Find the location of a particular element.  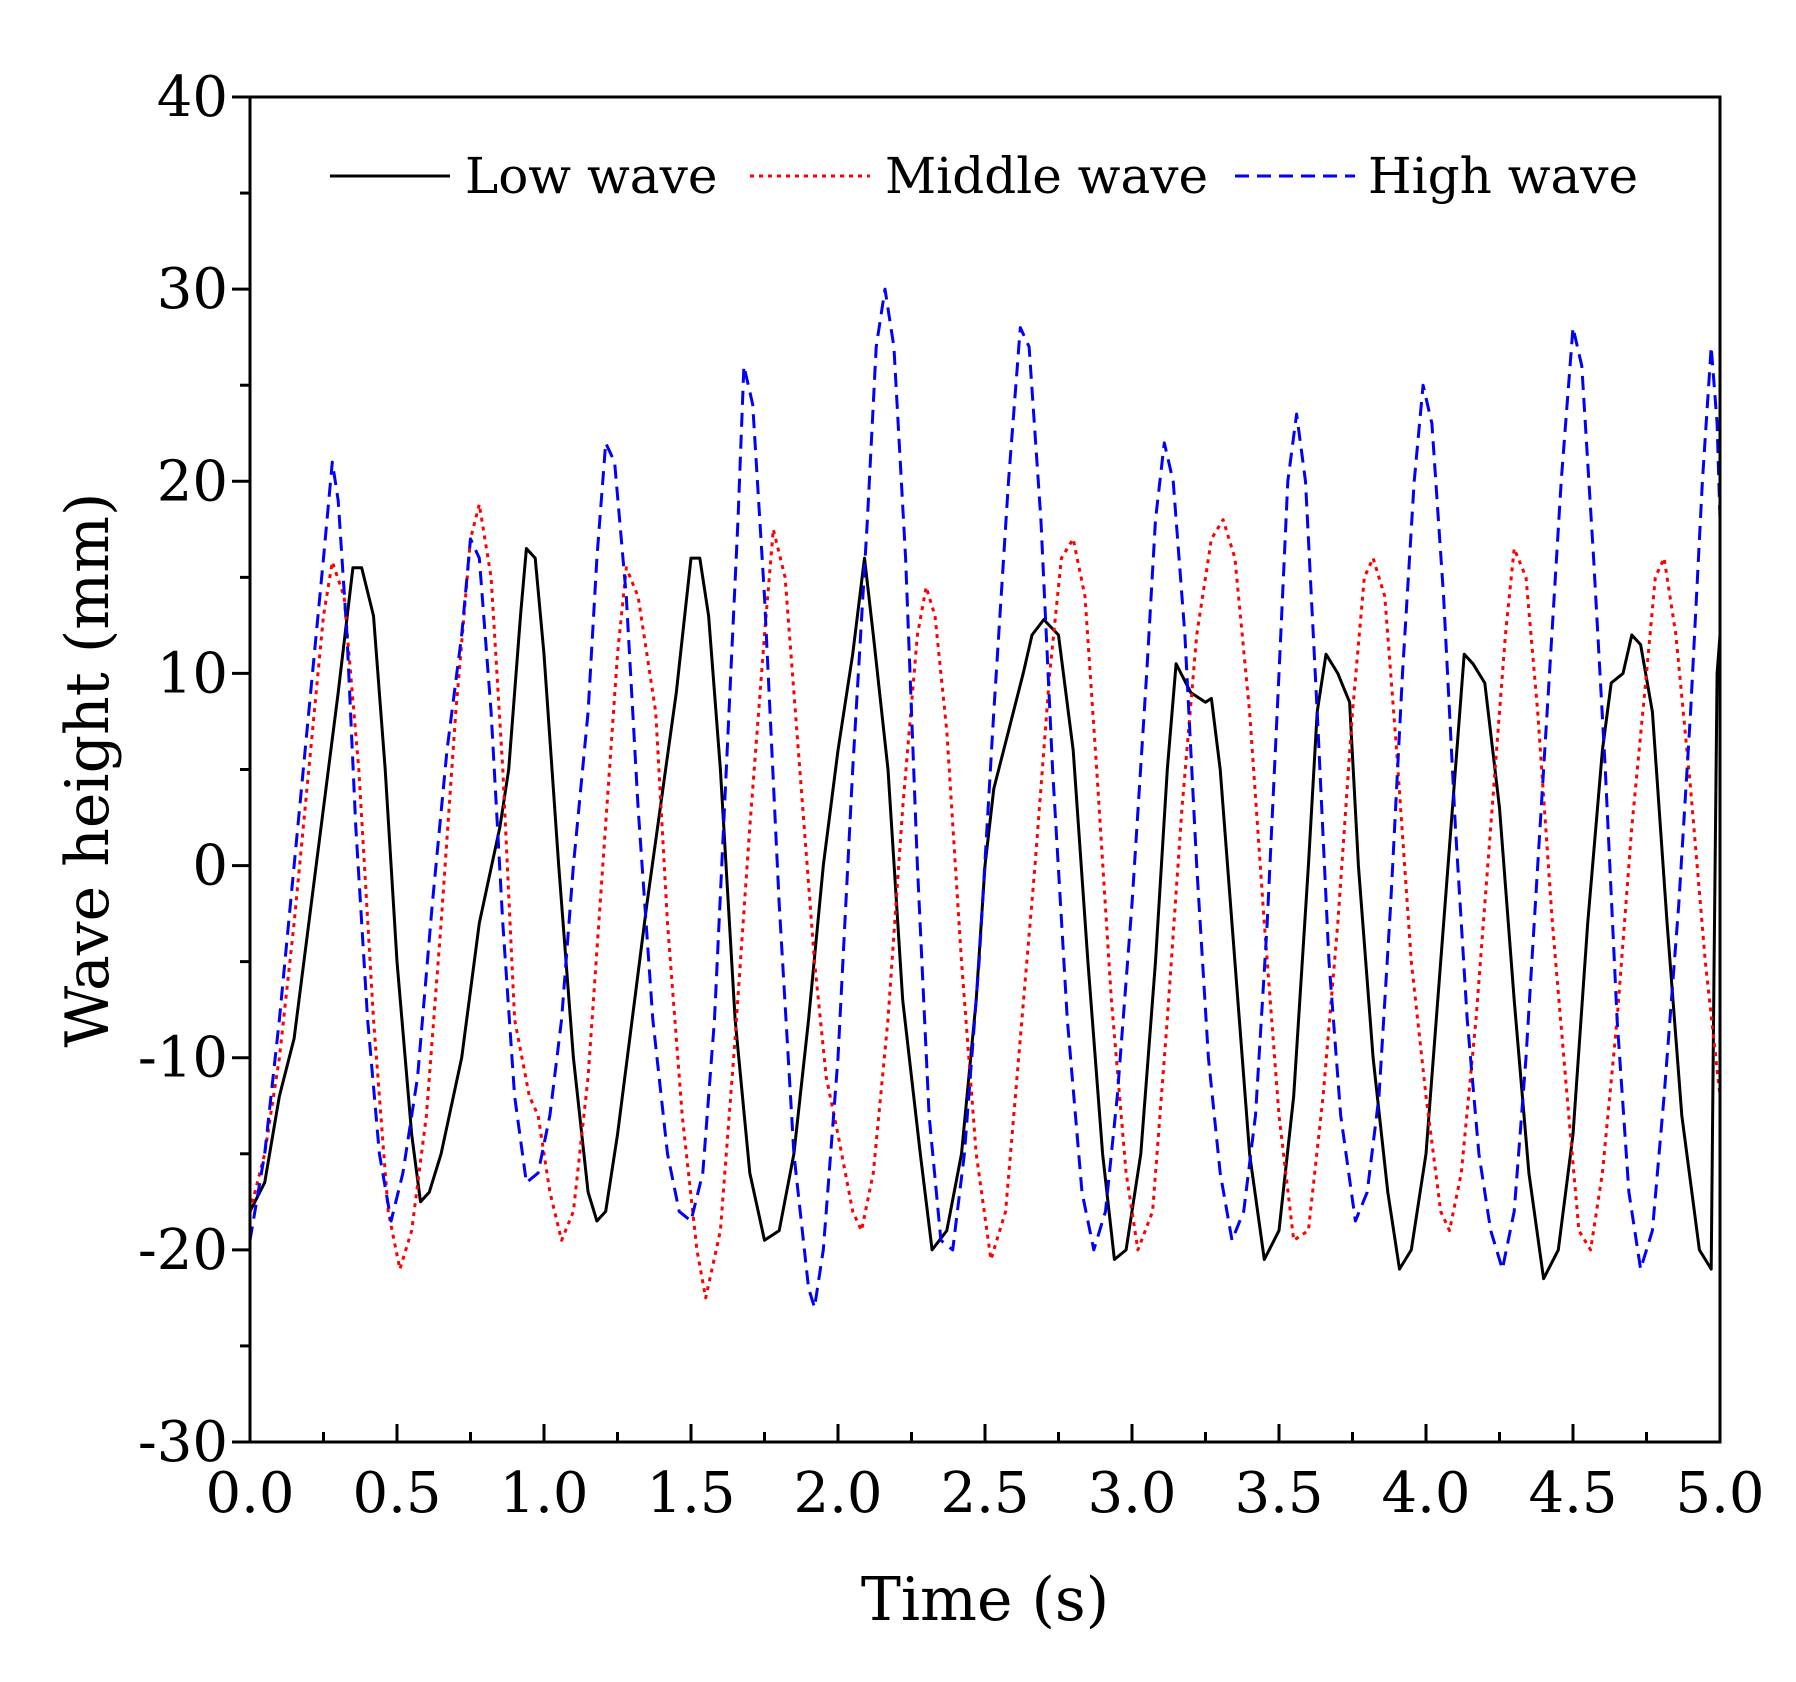

legend-label: Middle wave is located at coordinates (1046, 176).